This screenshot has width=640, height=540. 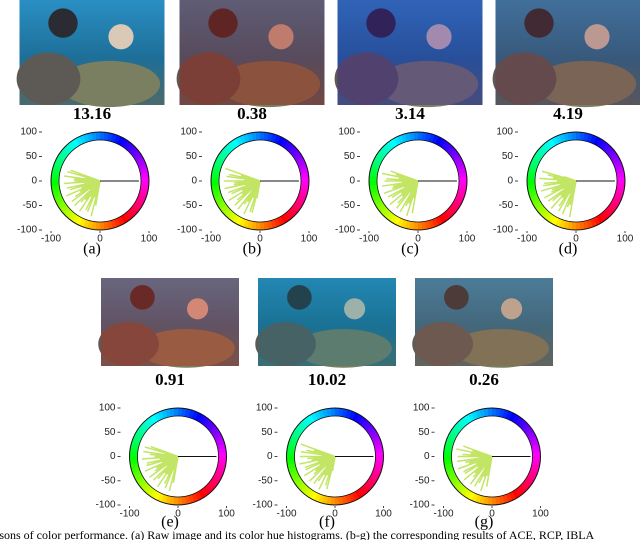 What do you see at coordinates (327, 522) in the screenshot?
I see `panel-label: (f)` at bounding box center [327, 522].